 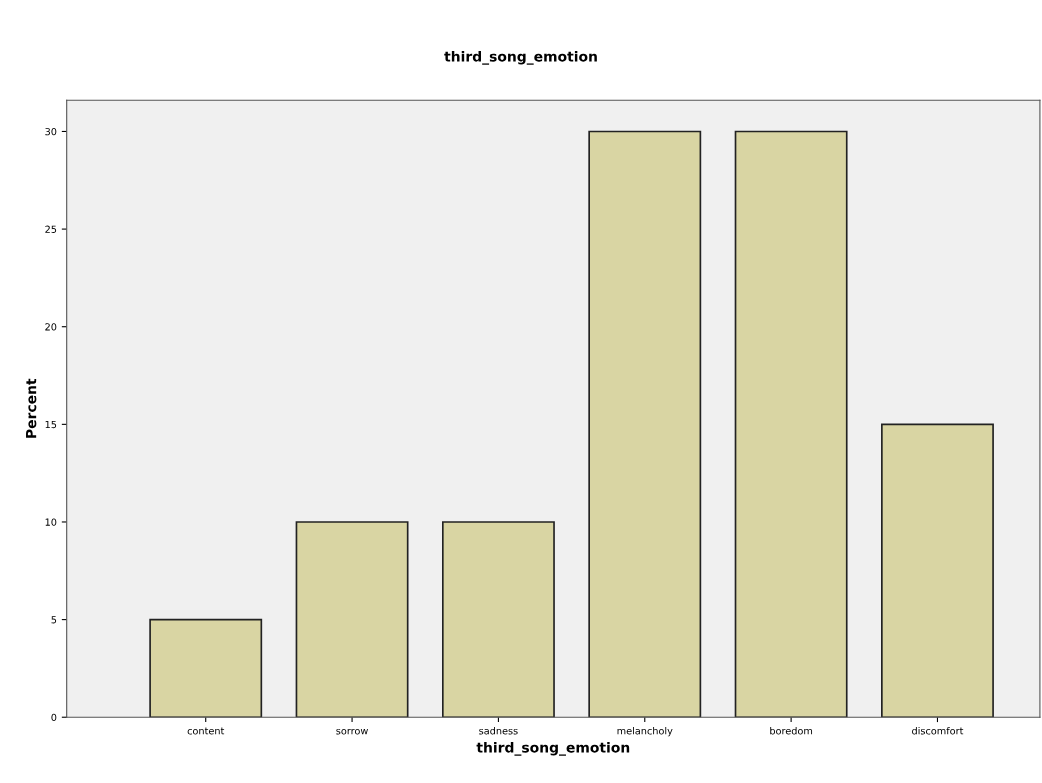 What do you see at coordinates (553, 748) in the screenshot?
I see `x-axis-title: third_song_emotion` at bounding box center [553, 748].